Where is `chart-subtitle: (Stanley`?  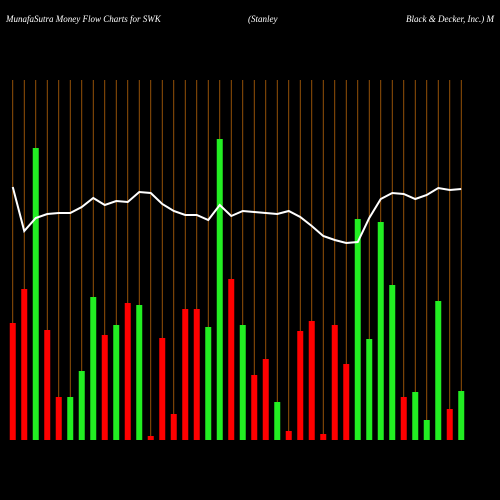 chart-subtitle: (Stanley is located at coordinates (263, 19).